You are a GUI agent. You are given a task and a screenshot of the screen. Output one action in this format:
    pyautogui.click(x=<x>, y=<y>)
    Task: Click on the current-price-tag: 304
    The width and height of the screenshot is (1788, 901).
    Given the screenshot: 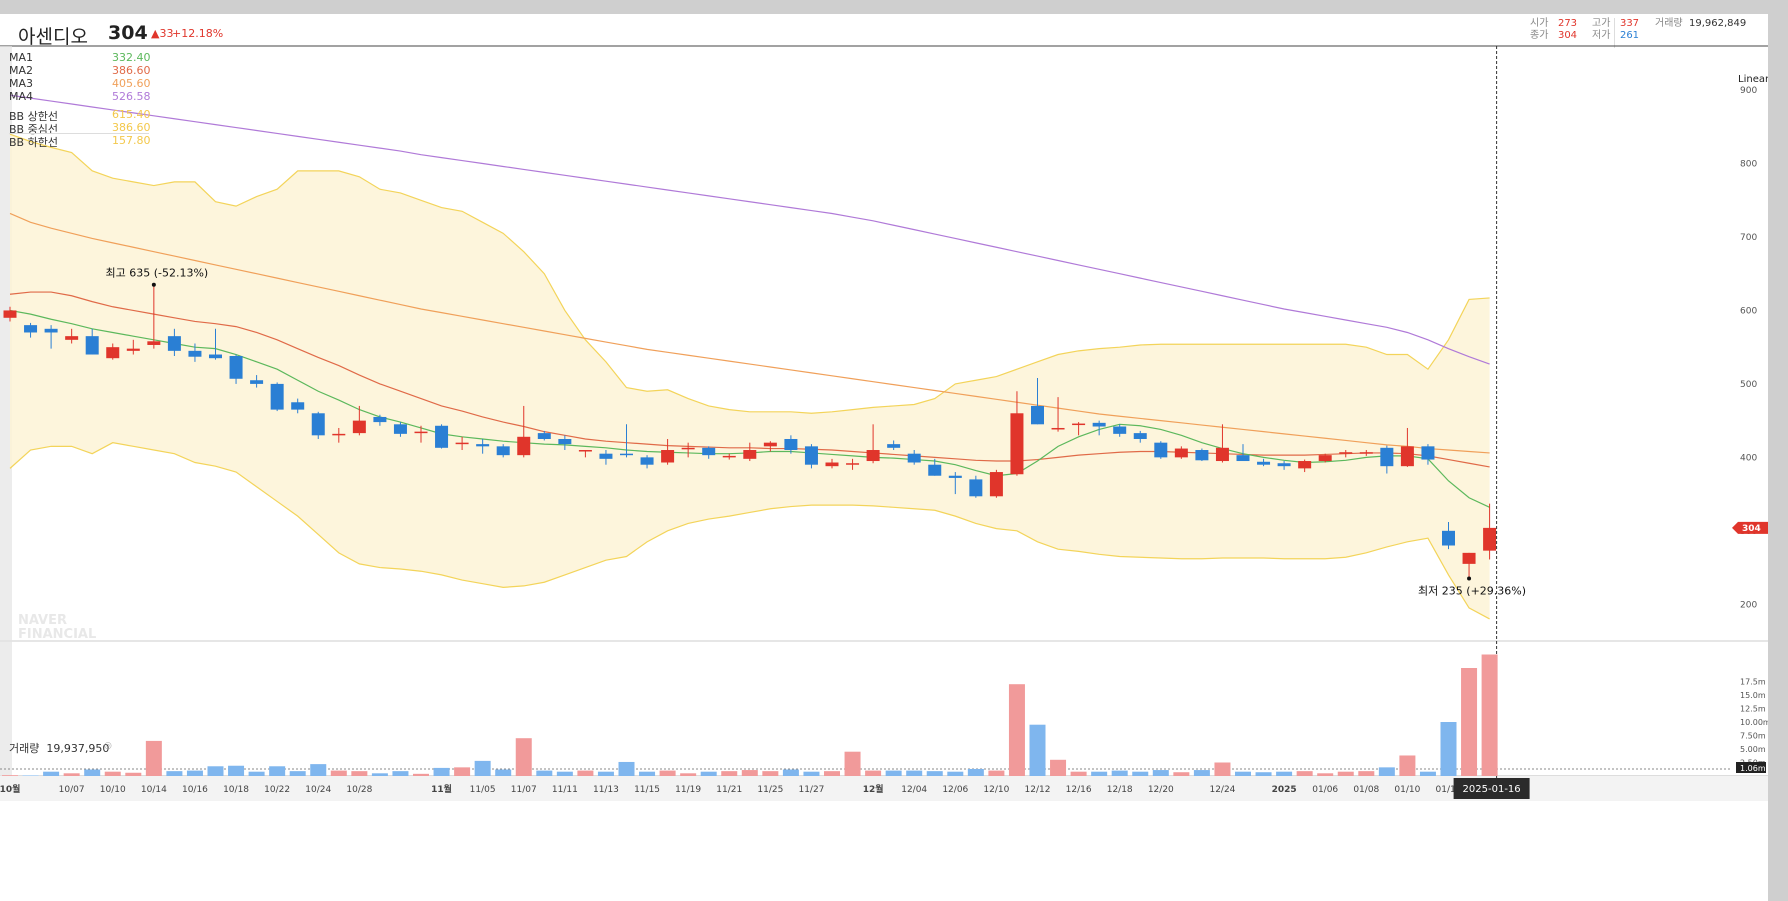 What is the action you would take?
    pyautogui.click(x=1751, y=529)
    